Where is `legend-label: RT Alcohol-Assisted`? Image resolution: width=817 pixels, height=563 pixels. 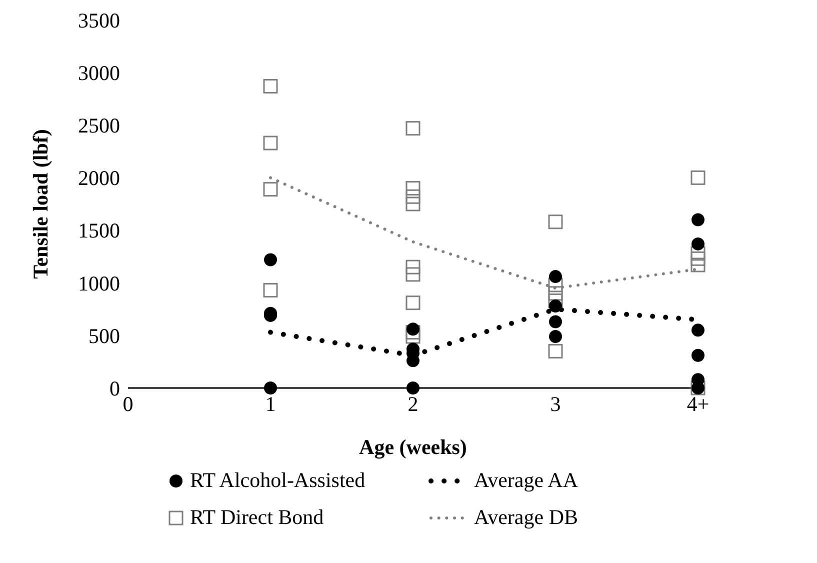
legend-label: RT Alcohol-Assisted is located at coordinates (278, 480).